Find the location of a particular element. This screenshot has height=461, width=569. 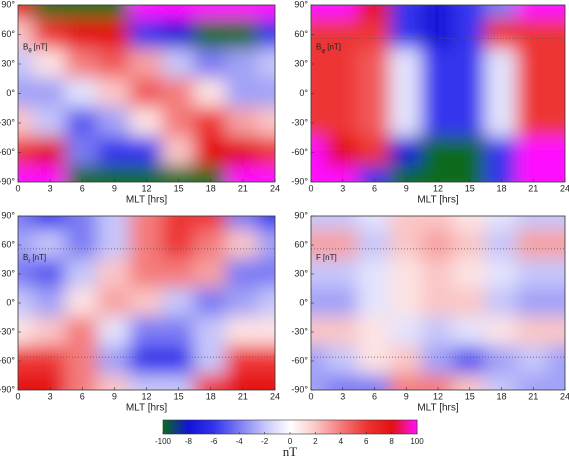

colorbar-label: nT is located at coordinates (290, 451).